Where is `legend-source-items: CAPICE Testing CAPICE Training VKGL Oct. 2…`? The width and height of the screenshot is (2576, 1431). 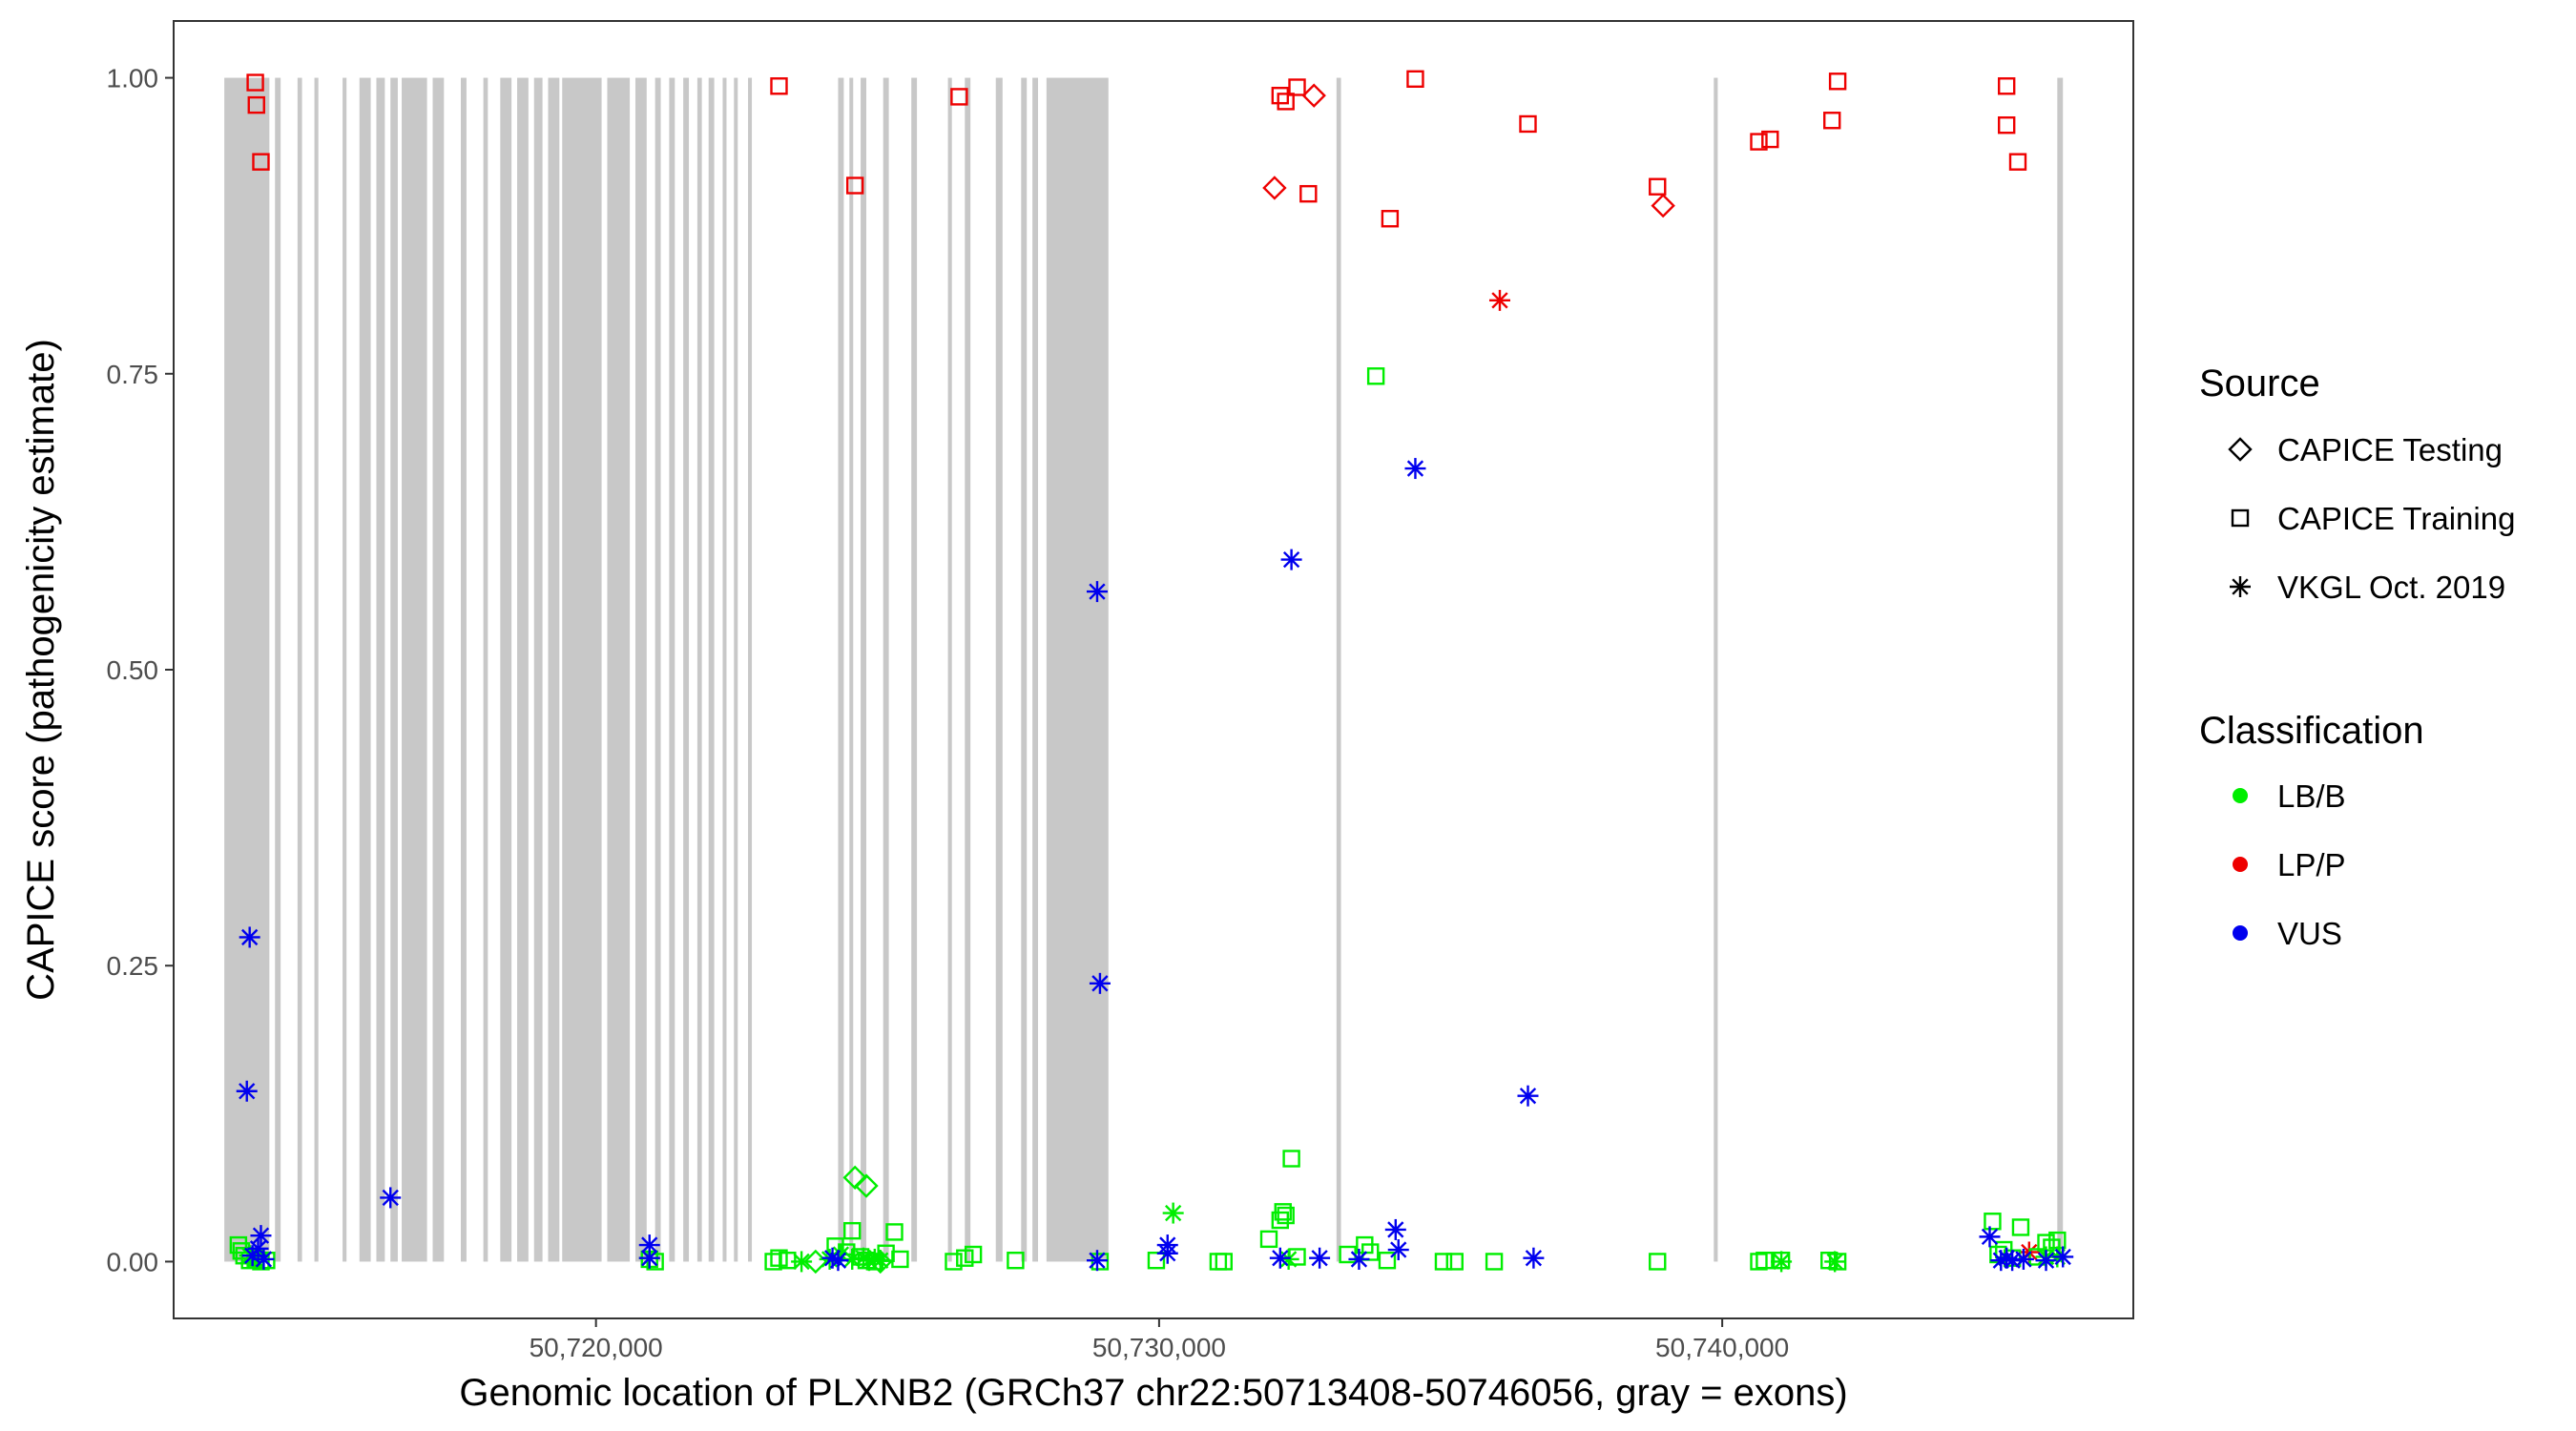 legend-source-items: CAPICE Testing CAPICE Training VKGL Oct. 2… is located at coordinates (2371, 518).